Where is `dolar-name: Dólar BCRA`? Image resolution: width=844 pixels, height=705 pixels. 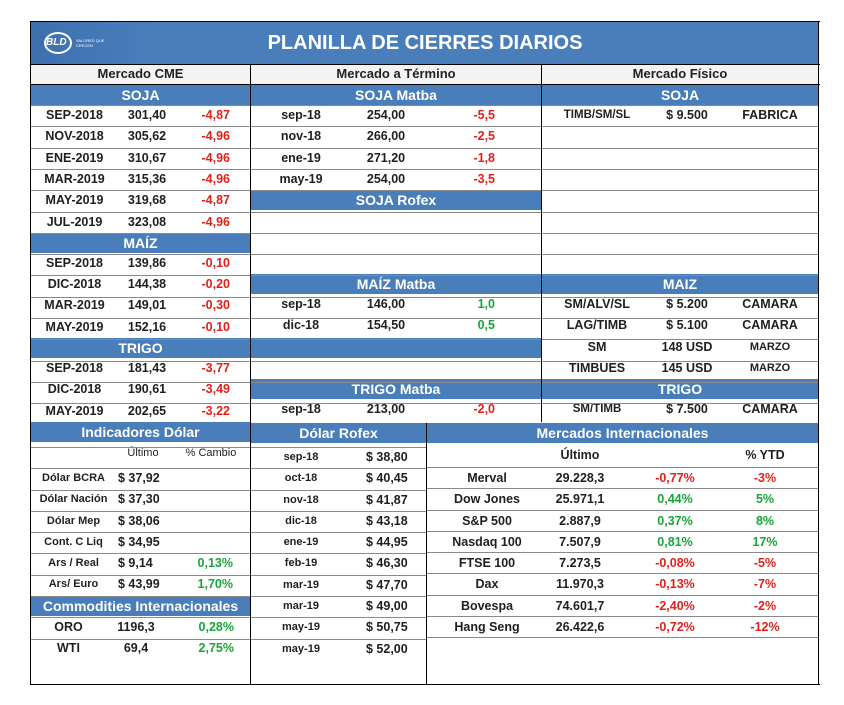
dolar-name: Dólar BCRA is located at coordinates (73, 477).